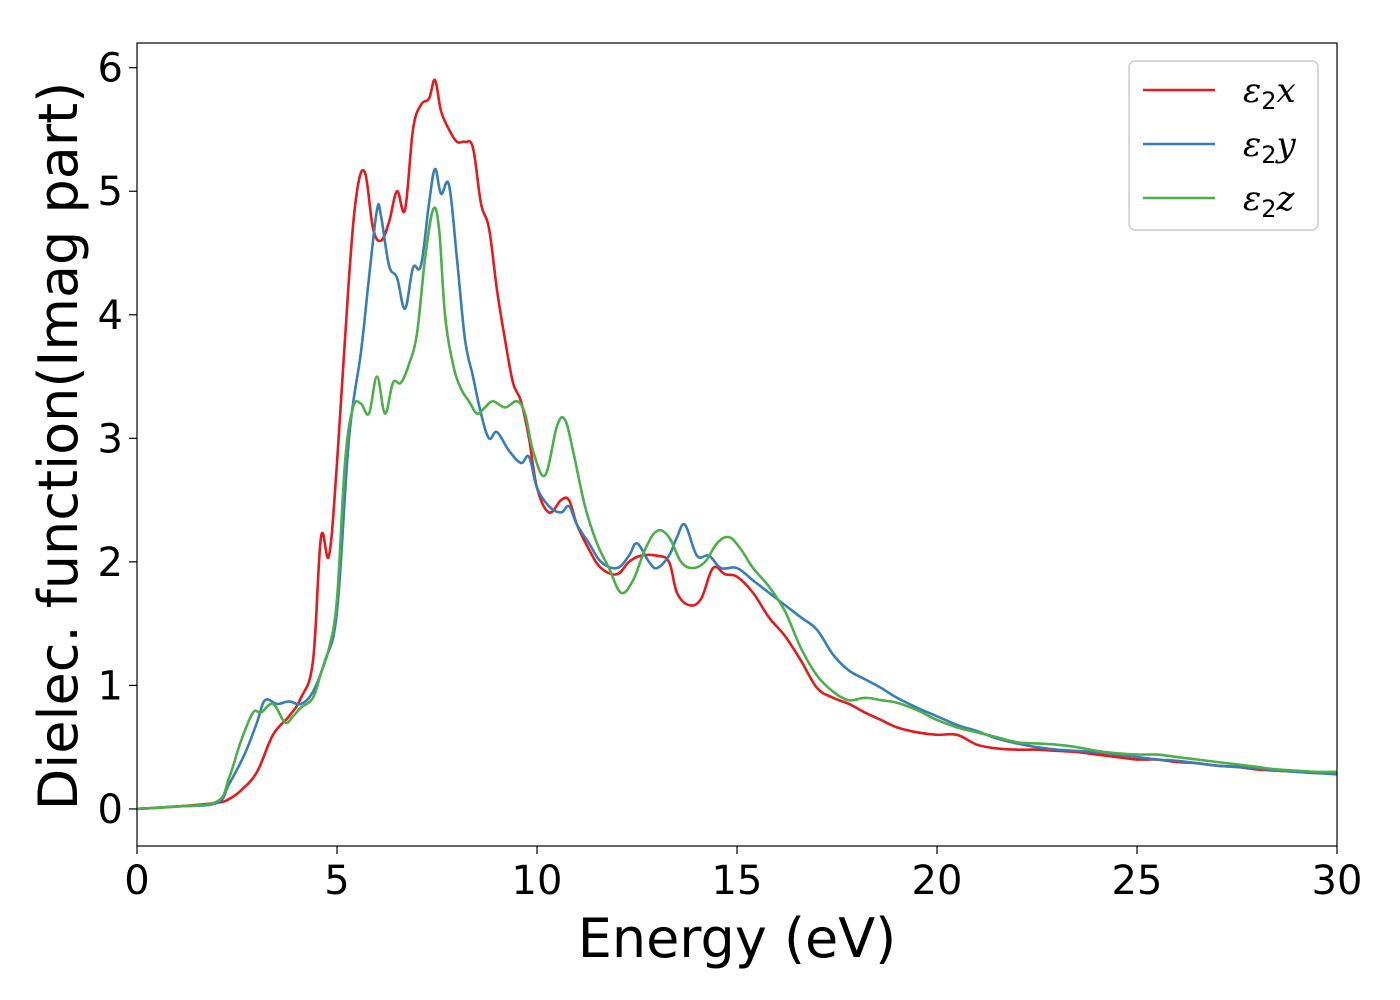 The height and width of the screenshot is (1000, 1400). What do you see at coordinates (110, 439) in the screenshot?
I see `y-tick-label: 3` at bounding box center [110, 439].